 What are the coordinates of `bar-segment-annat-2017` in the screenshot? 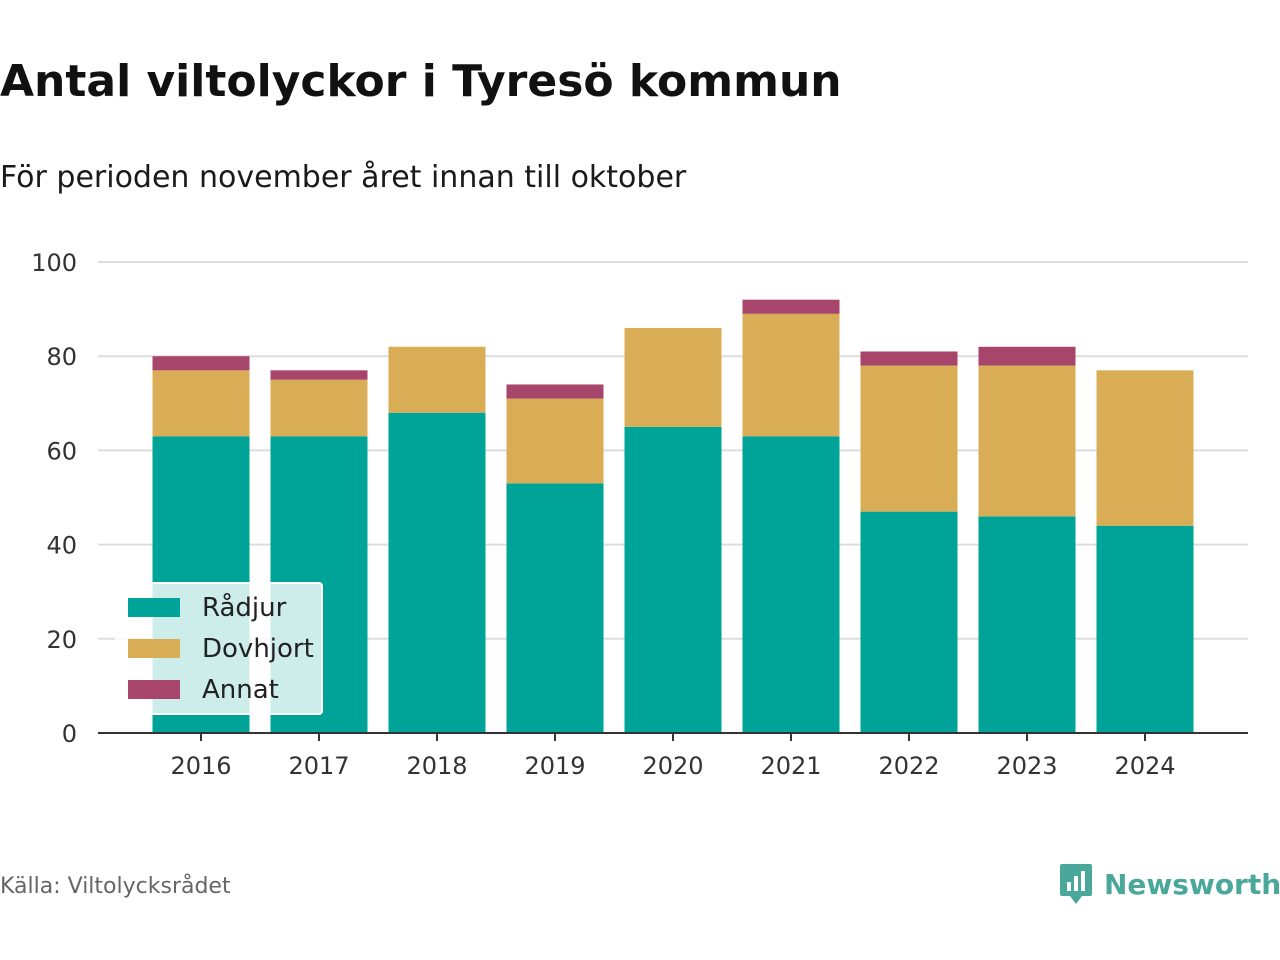 It's located at (319, 375).